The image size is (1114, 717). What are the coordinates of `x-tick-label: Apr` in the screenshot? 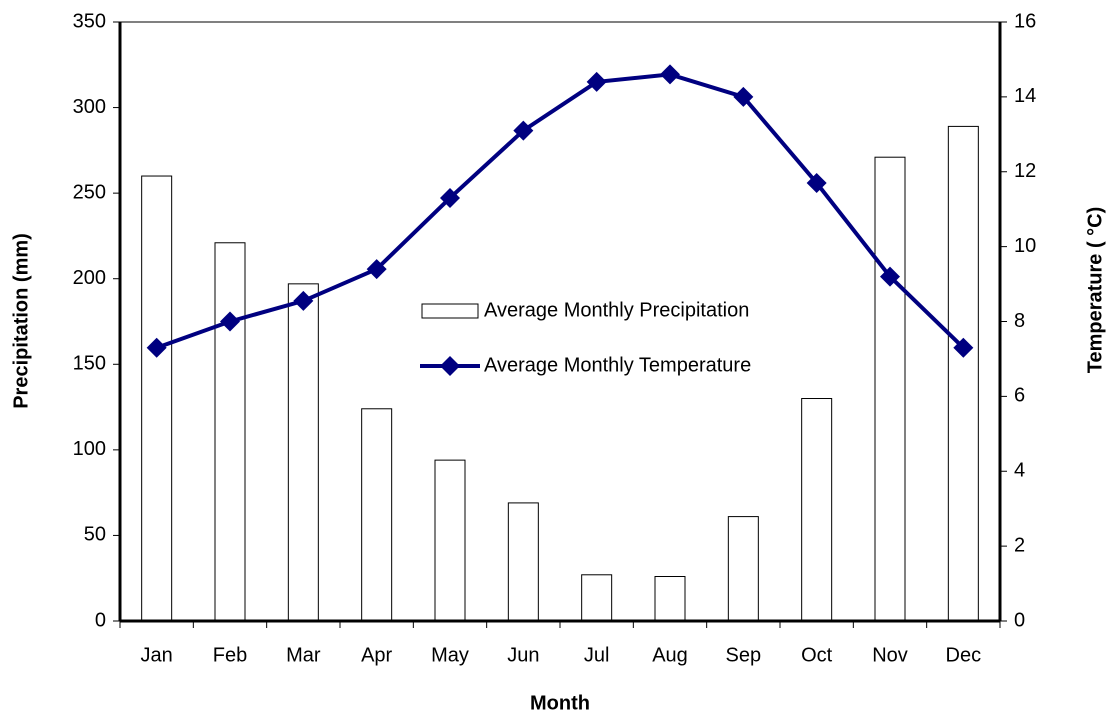 It's located at (376, 655).